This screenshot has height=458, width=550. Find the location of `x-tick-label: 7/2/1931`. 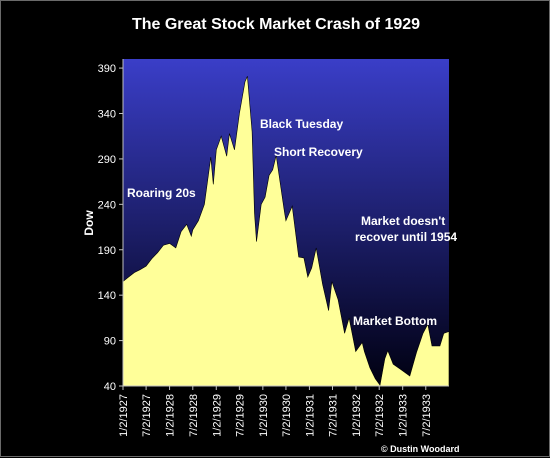

x-tick-label: 7/2/1931 is located at coordinates (334, 415).